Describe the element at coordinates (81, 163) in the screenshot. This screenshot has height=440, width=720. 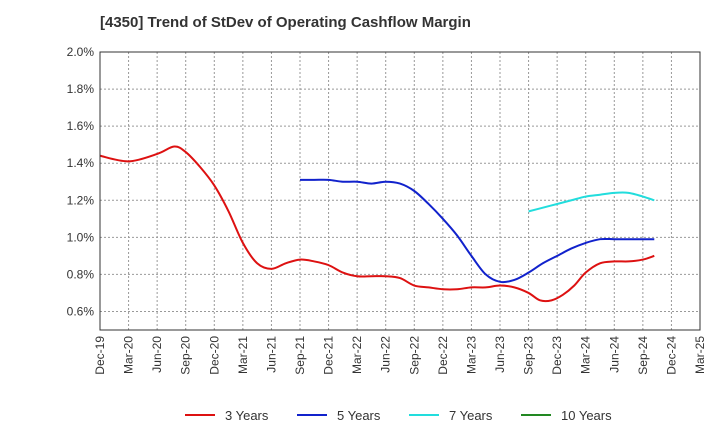
I see `y-tick-label: 1.4%` at that location.